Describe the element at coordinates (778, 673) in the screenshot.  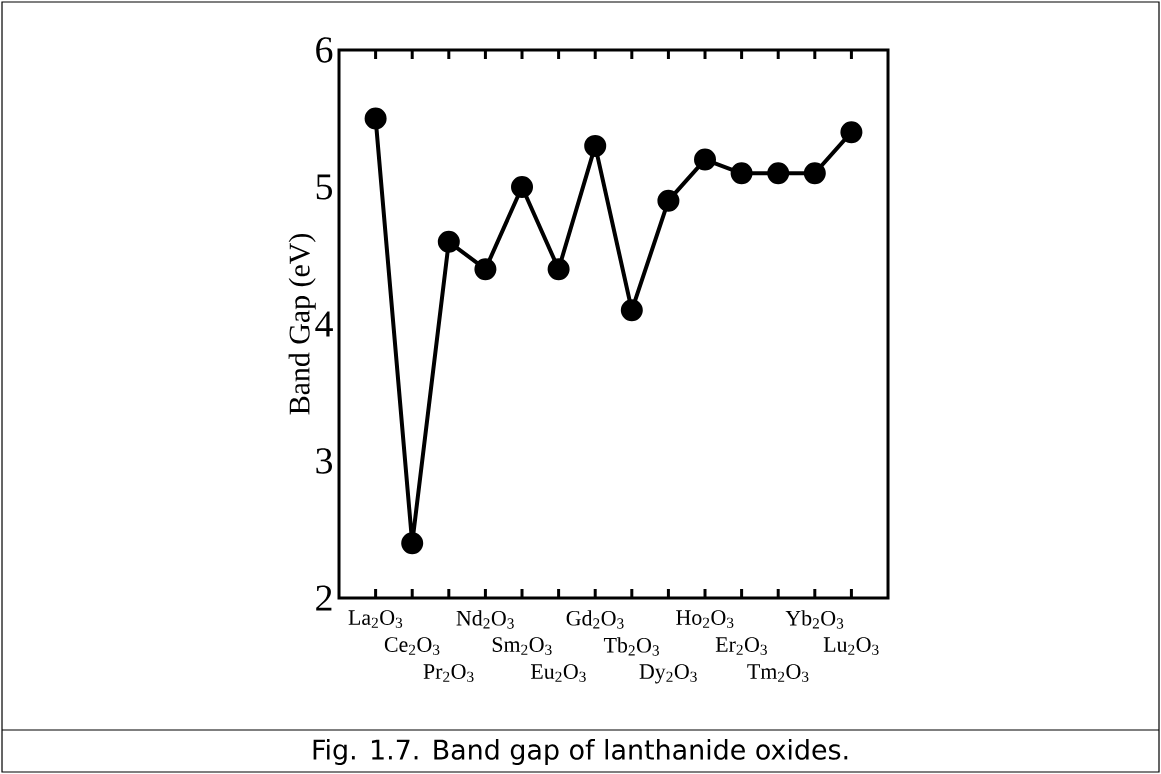
I see `x-tick-label: Tm$_{2}$O$_{3}$` at that location.